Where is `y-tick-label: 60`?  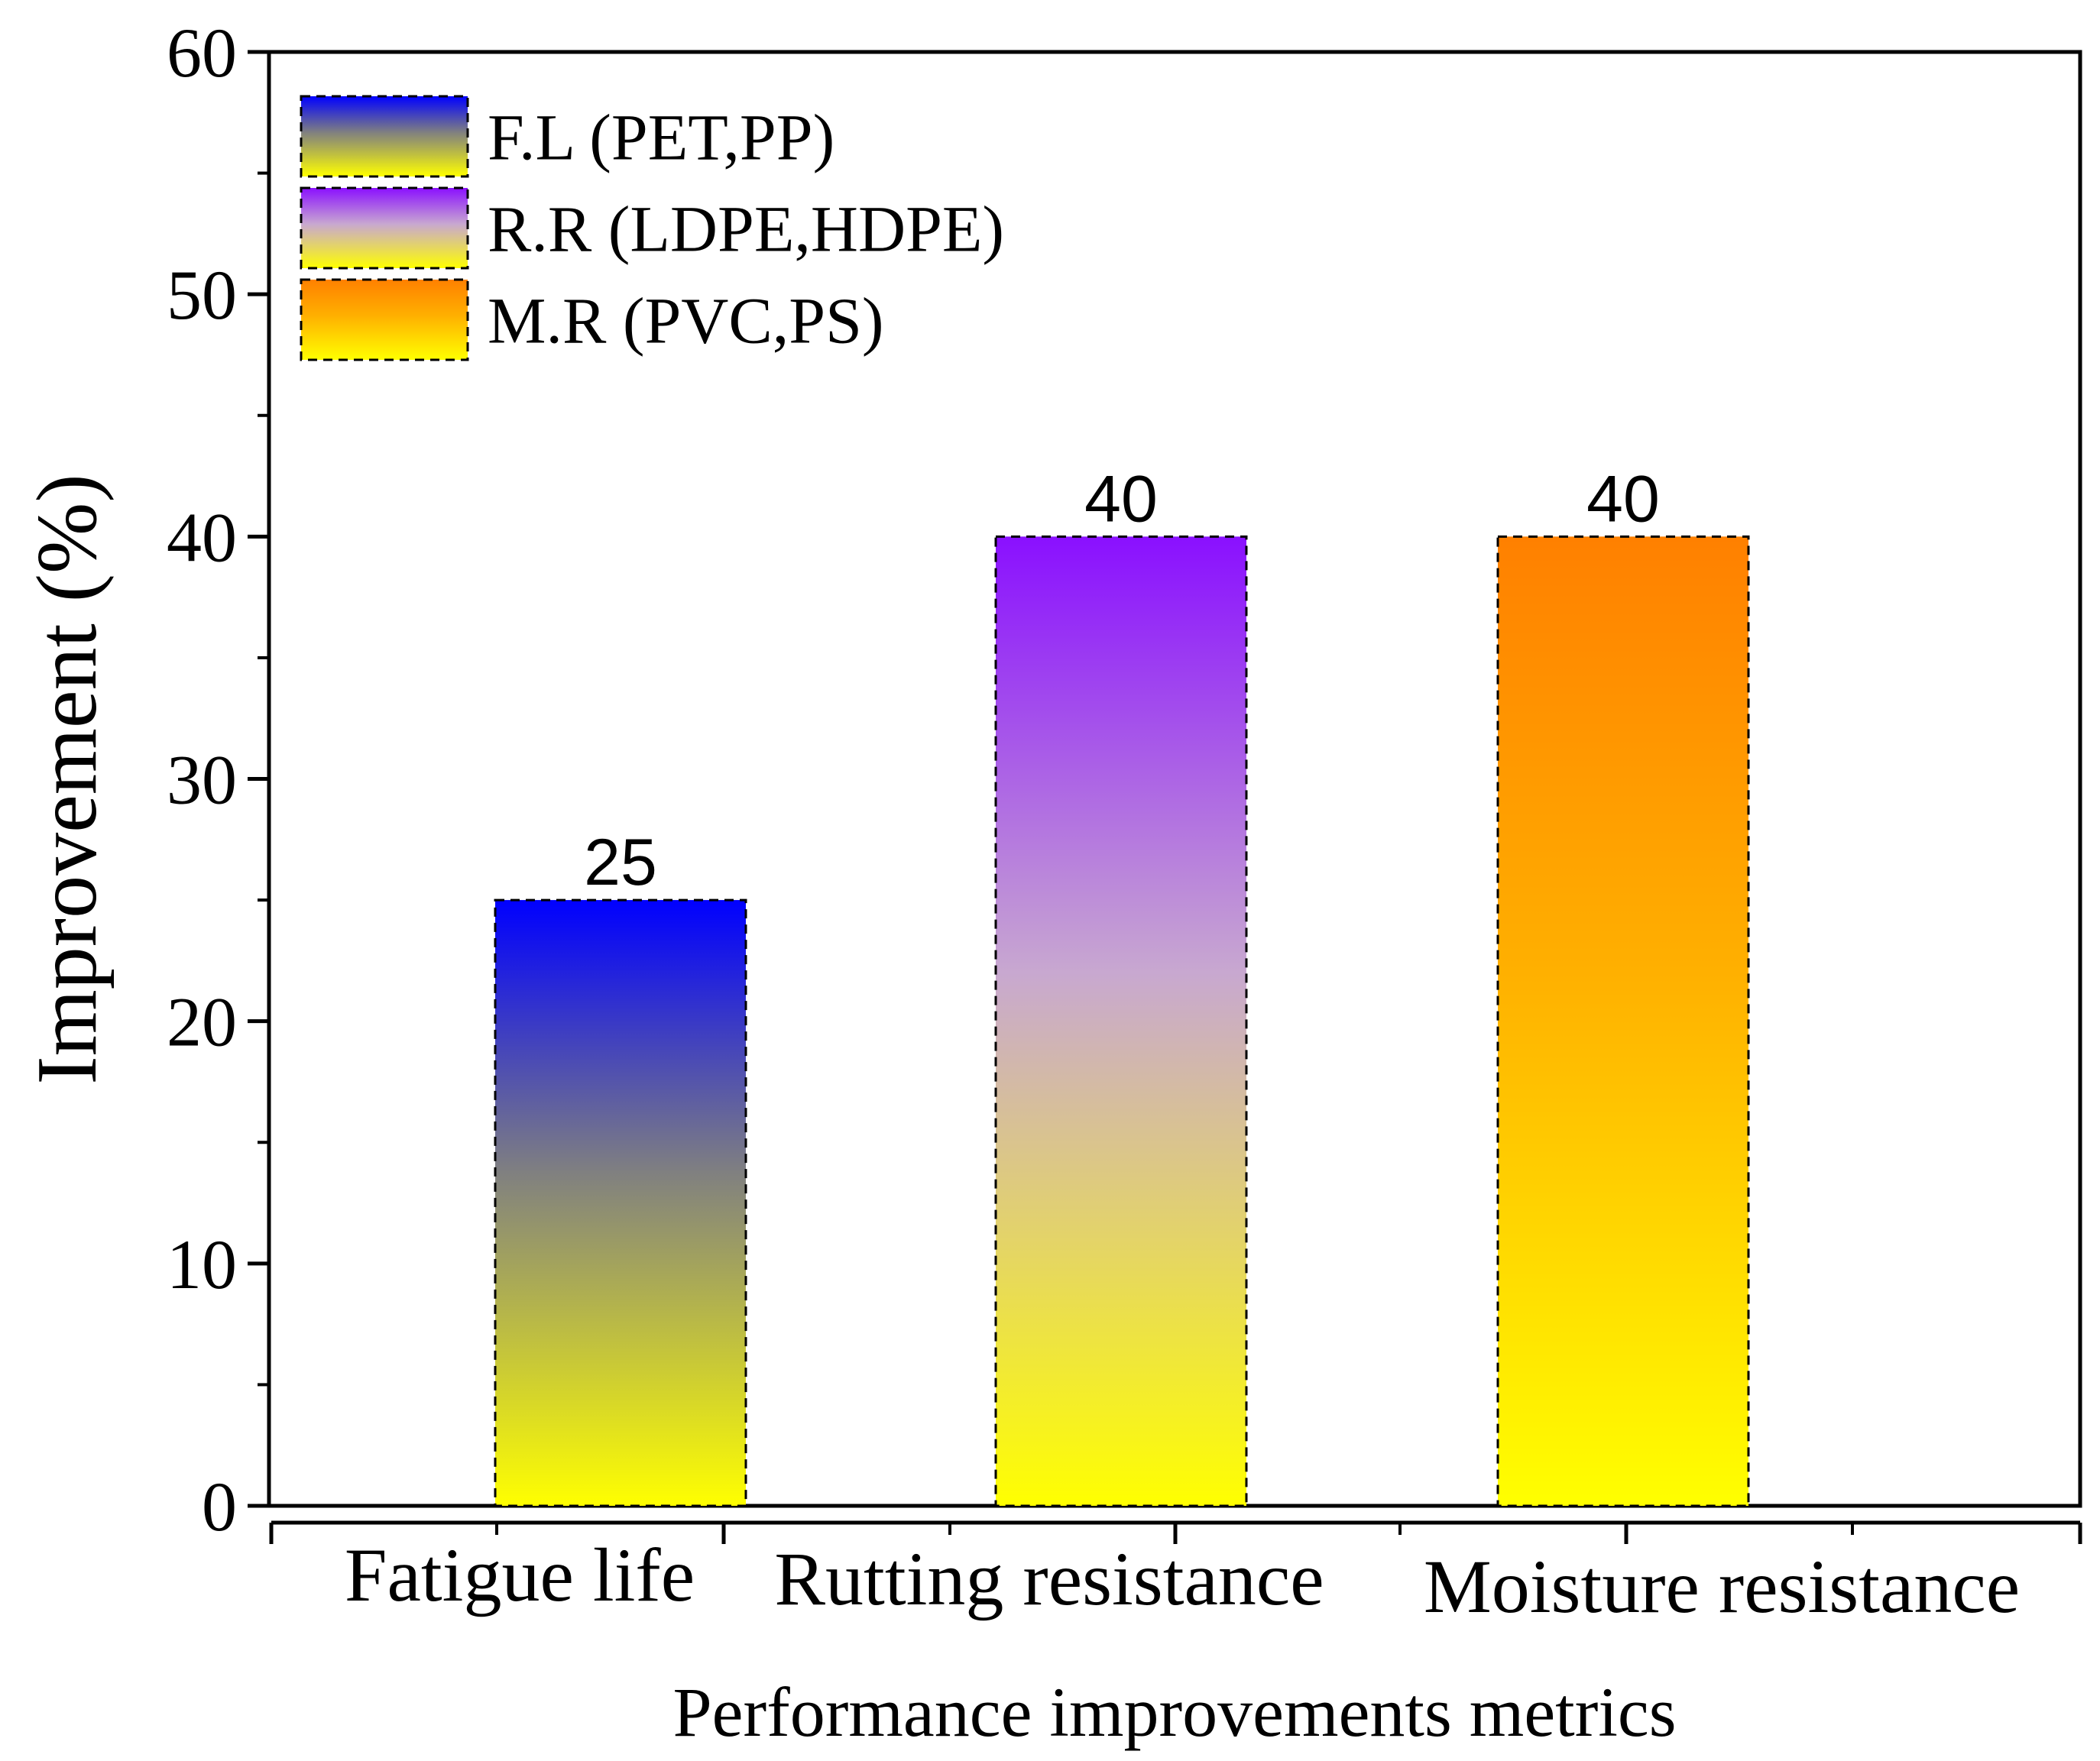 y-tick-label: 60 is located at coordinates (202, 53).